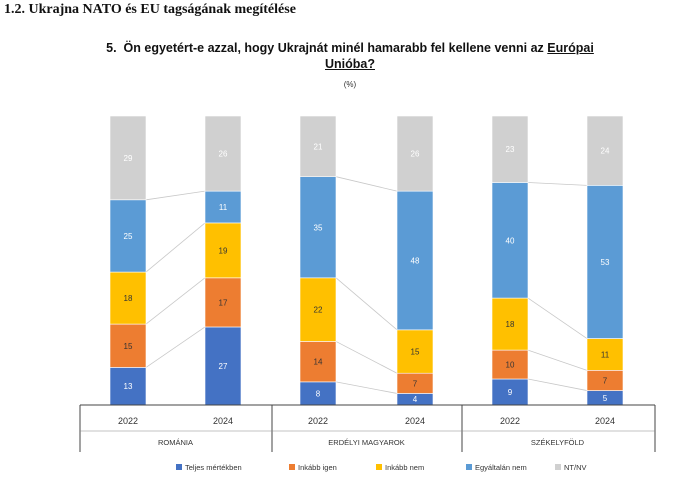 The image size is (700, 499). I want to click on data-label: 19, so click(223, 250).